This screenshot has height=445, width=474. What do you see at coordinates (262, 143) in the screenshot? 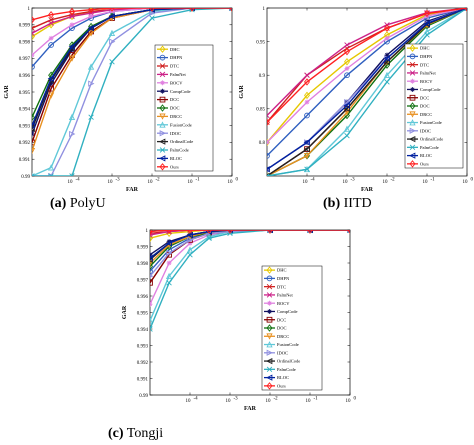
I see `y-tick-label: 0.8` at bounding box center [262, 143].